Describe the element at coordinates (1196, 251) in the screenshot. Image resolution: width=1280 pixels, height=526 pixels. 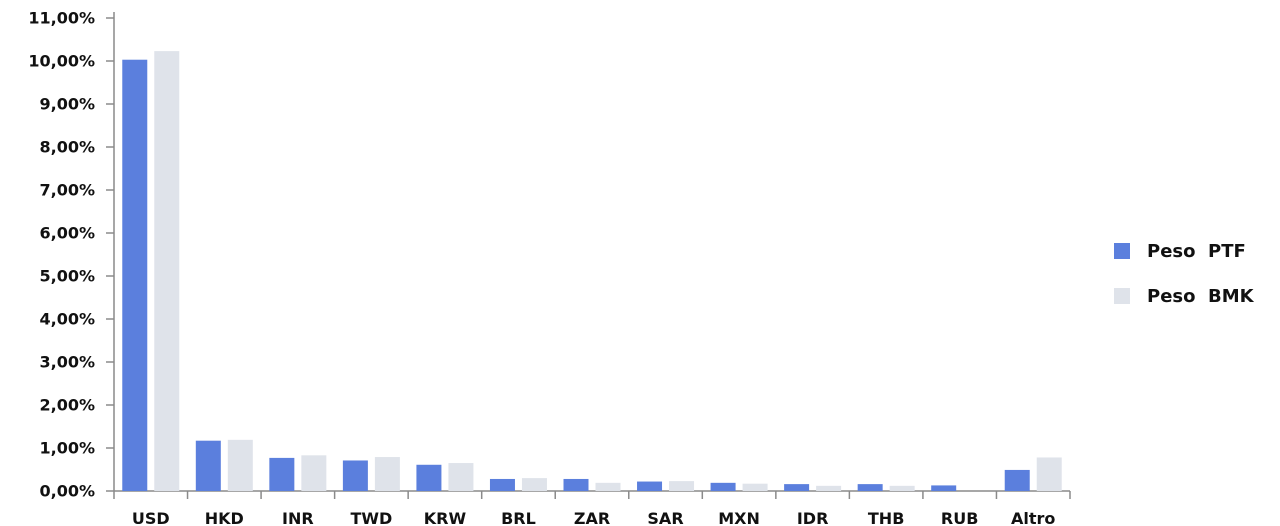
I see `legend-label-ptf: Peso PTF` at that location.